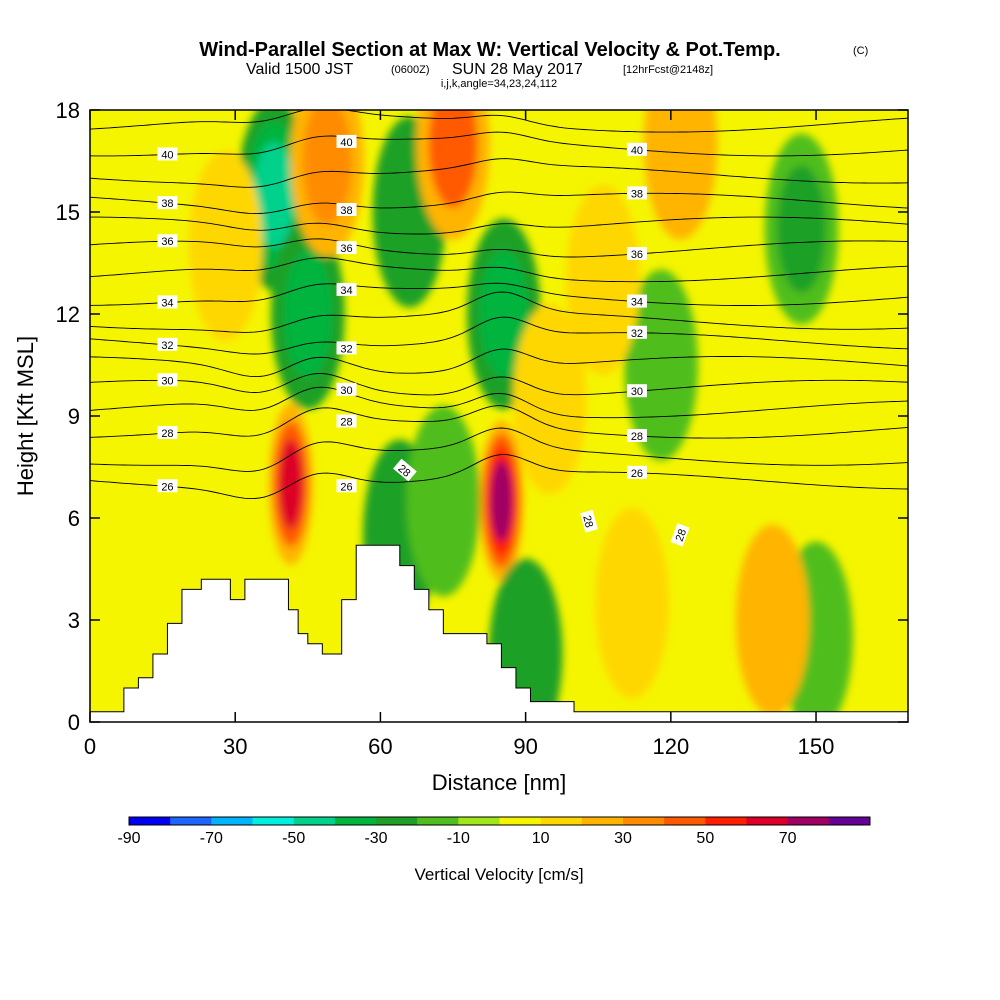 This screenshot has width=1000, height=1000. What do you see at coordinates (816, 746) in the screenshot?
I see `x-tick-label-150: 150` at bounding box center [816, 746].